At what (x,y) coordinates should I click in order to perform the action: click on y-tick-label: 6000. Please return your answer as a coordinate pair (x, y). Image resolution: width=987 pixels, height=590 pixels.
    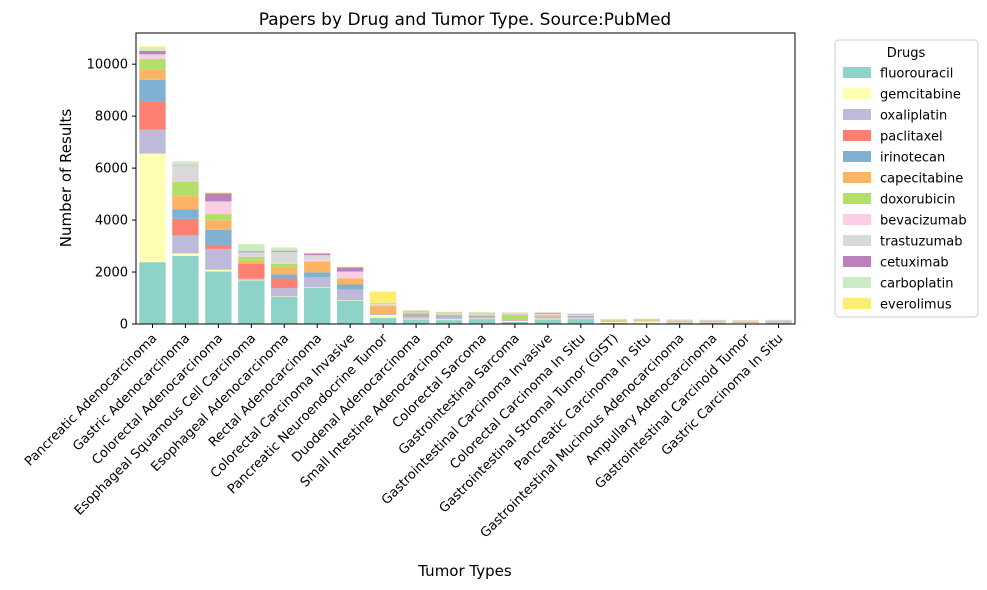
    Looking at the image, I should click on (111, 169).